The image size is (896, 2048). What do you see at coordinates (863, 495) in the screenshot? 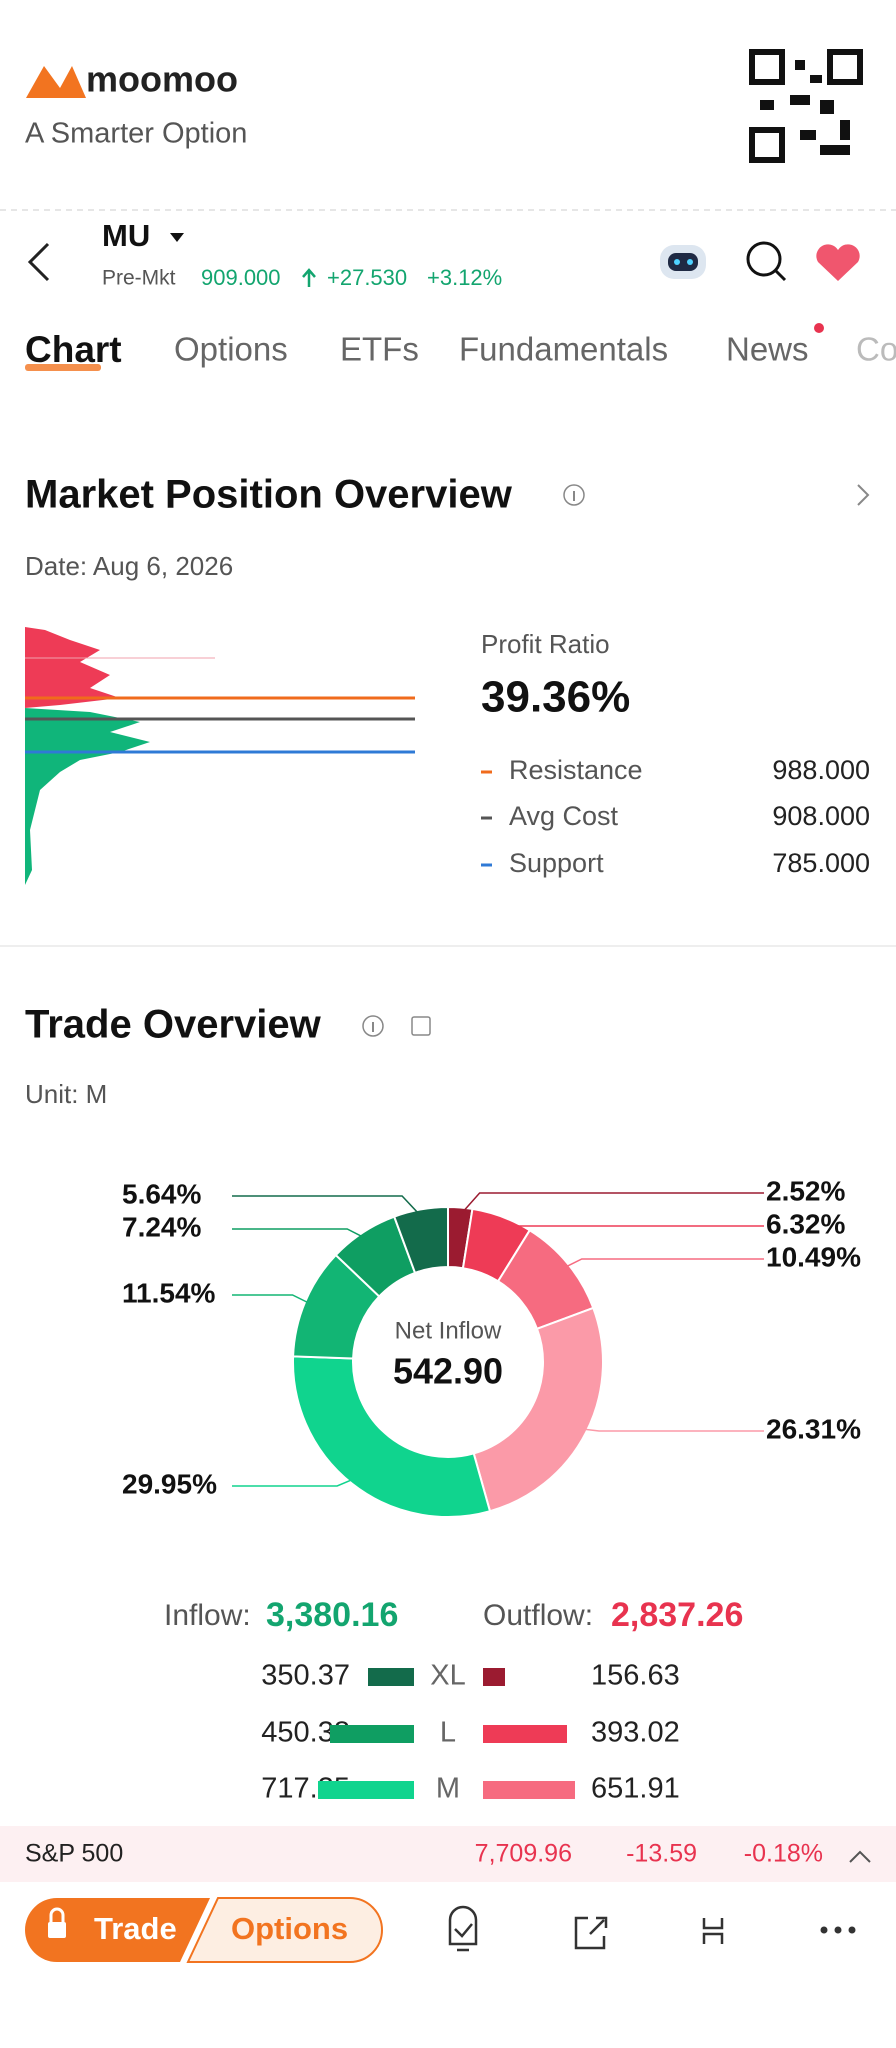
I see `more-arrow` at bounding box center [863, 495].